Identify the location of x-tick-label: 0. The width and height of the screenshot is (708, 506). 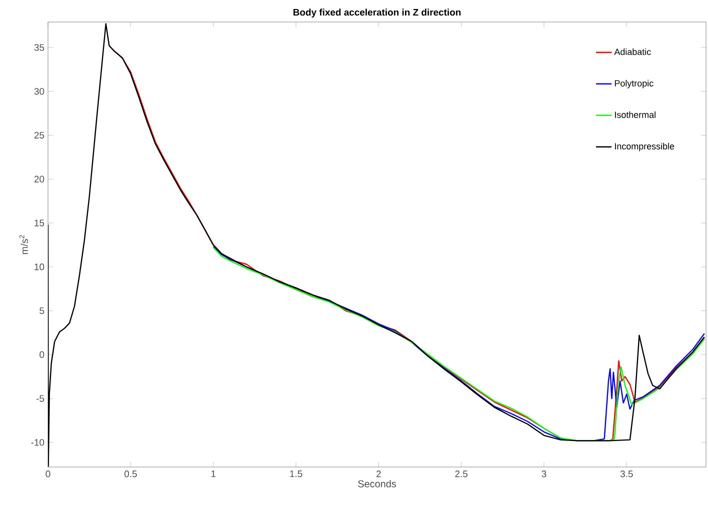
(48, 474).